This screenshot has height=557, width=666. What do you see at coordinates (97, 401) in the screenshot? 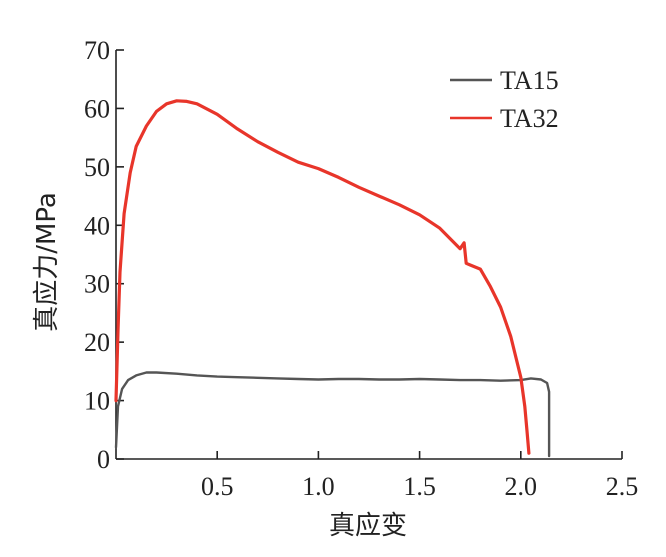
I see `y-tick-label: 10` at bounding box center [97, 401].